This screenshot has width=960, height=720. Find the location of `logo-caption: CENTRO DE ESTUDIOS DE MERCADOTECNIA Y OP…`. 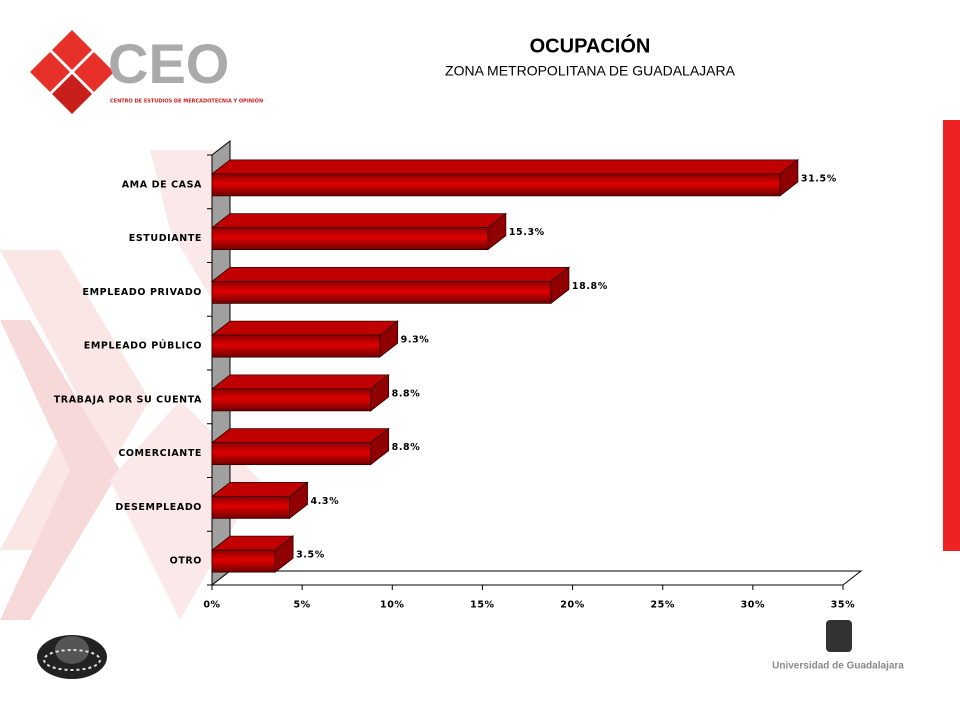

logo-caption: CENTRO DE ESTUDIOS DE MERCADOTECNIA Y OP… is located at coordinates (186, 101).